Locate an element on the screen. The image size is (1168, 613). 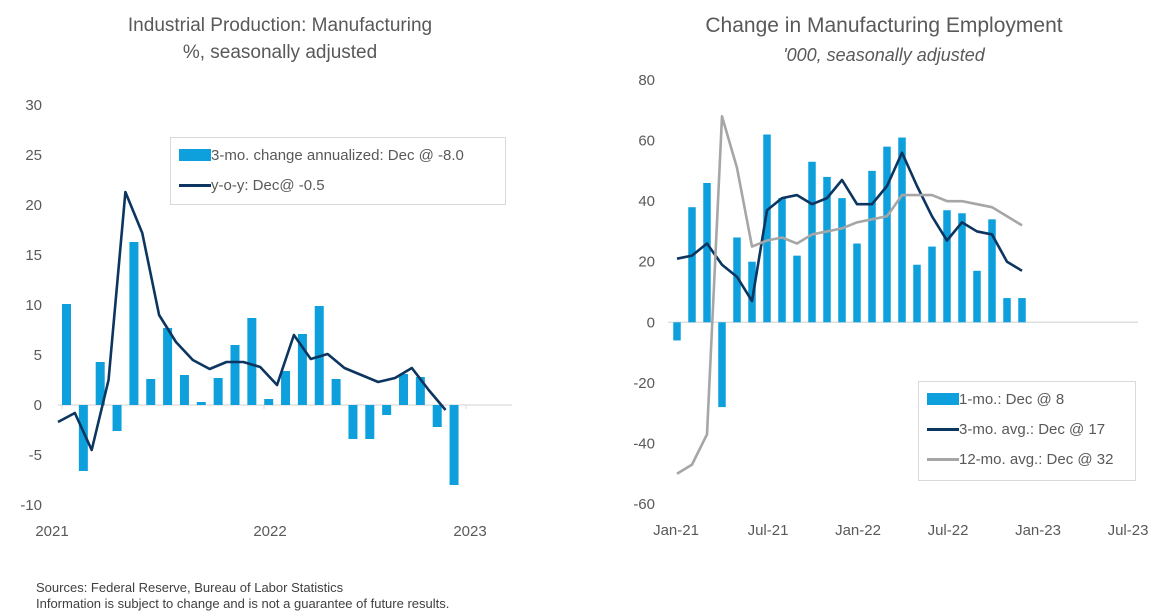
legend-label: 3-mo. change annualized: Dec @ -8.0 is located at coordinates (337, 155).